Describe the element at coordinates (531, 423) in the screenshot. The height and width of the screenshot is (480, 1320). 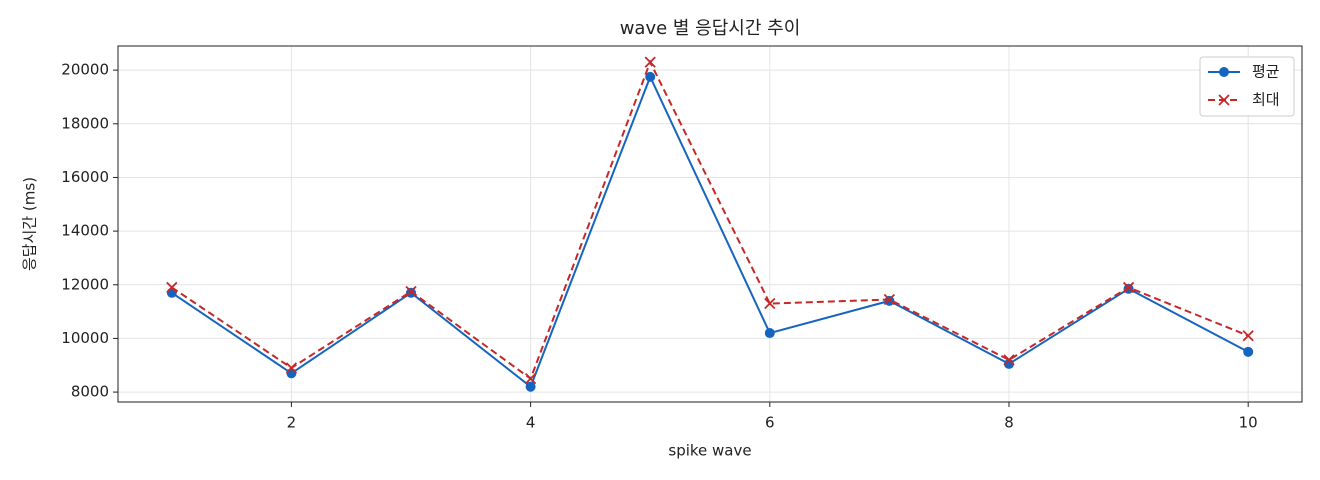
I see `x-tick-label: 4` at that location.